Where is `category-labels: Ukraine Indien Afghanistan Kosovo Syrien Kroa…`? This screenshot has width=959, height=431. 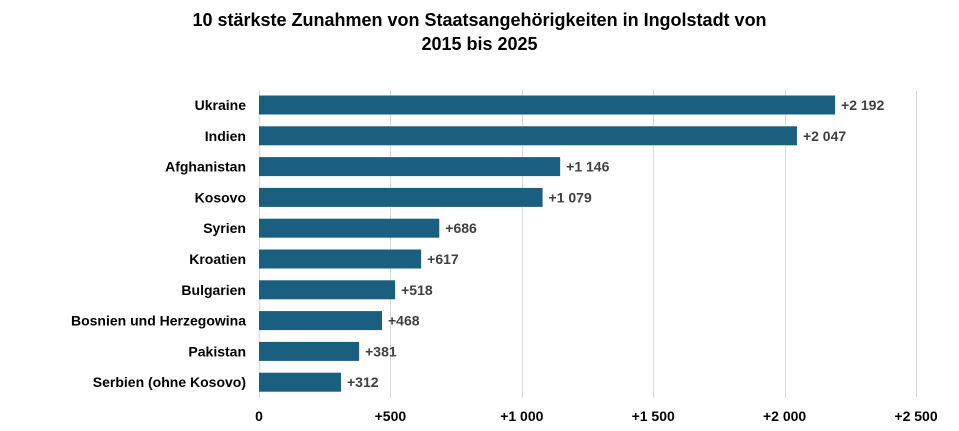 category-labels: Ukraine Indien Afghanistan Kosovo Syrien Kroa… is located at coordinates (158, 243).